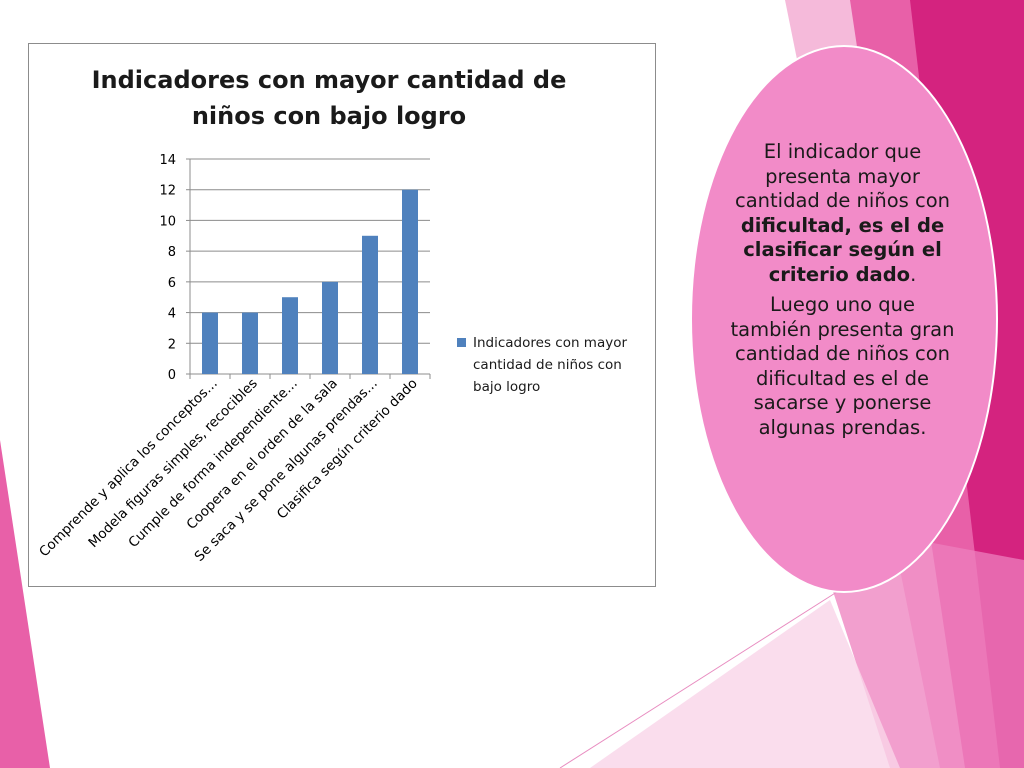  What do you see at coordinates (913, 274) in the screenshot?
I see `callout-p1-end: .` at bounding box center [913, 274].